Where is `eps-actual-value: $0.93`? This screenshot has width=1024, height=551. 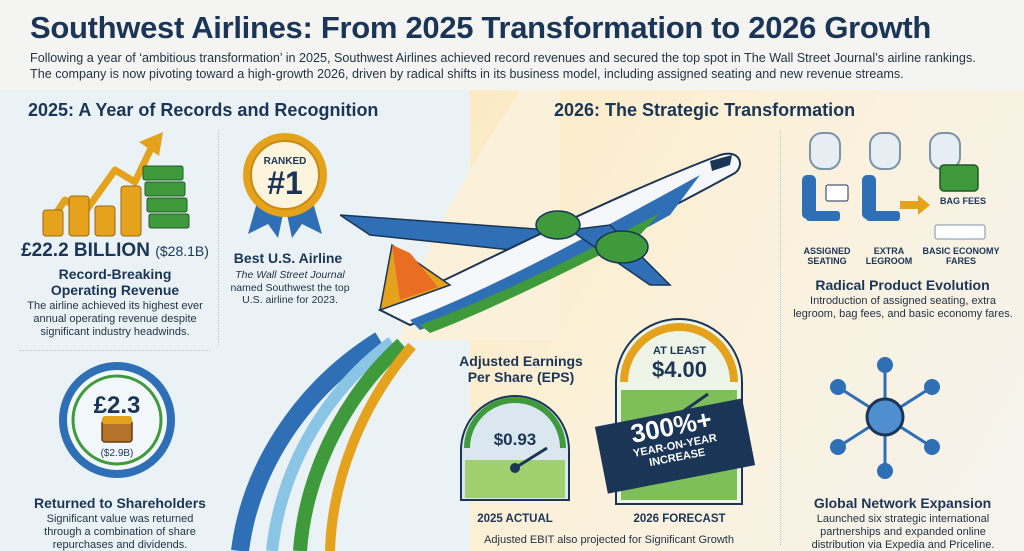 eps-actual-value: $0.93 is located at coordinates (515, 439).